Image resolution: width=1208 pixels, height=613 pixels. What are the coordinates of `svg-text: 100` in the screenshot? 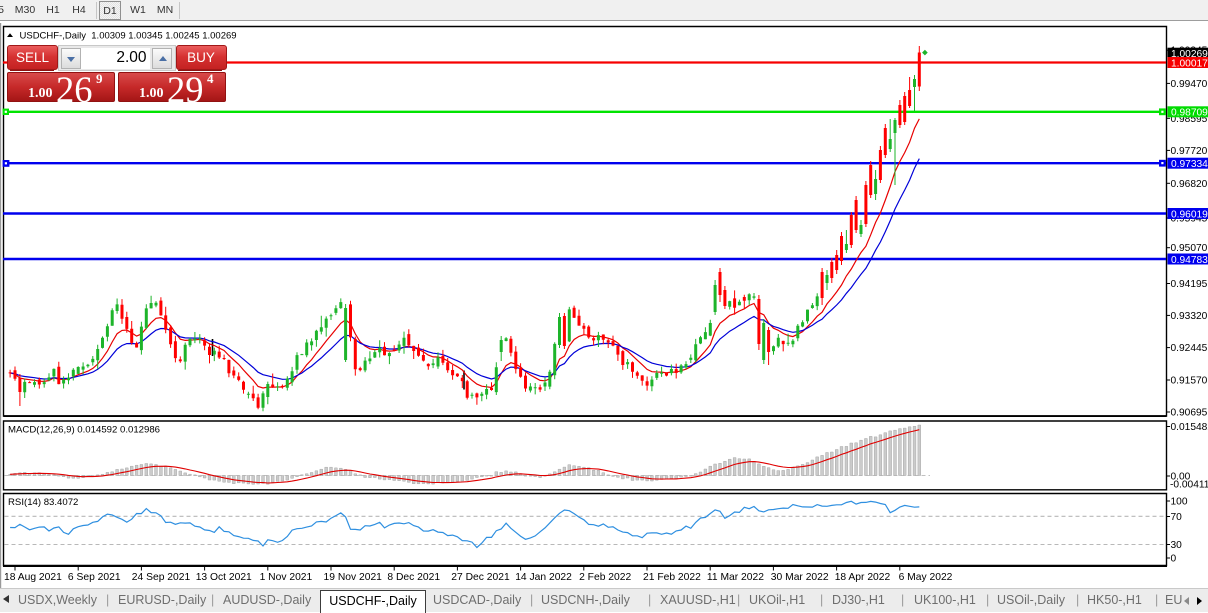 It's located at (1179, 502).